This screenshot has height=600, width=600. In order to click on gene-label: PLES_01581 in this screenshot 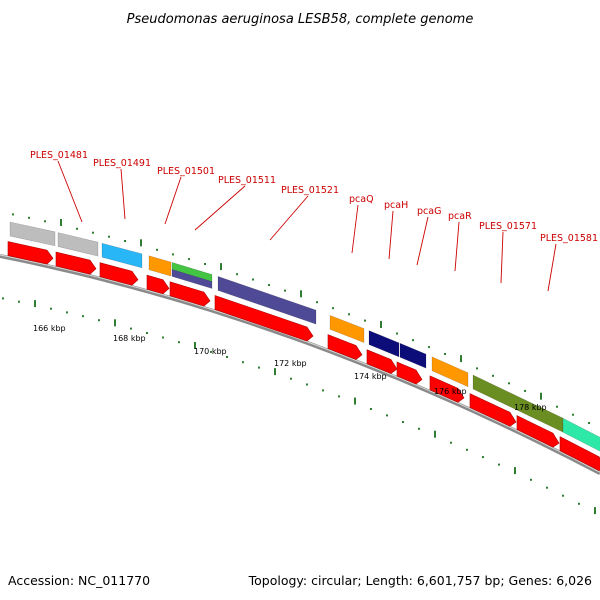, I will do `click(569, 238)`.